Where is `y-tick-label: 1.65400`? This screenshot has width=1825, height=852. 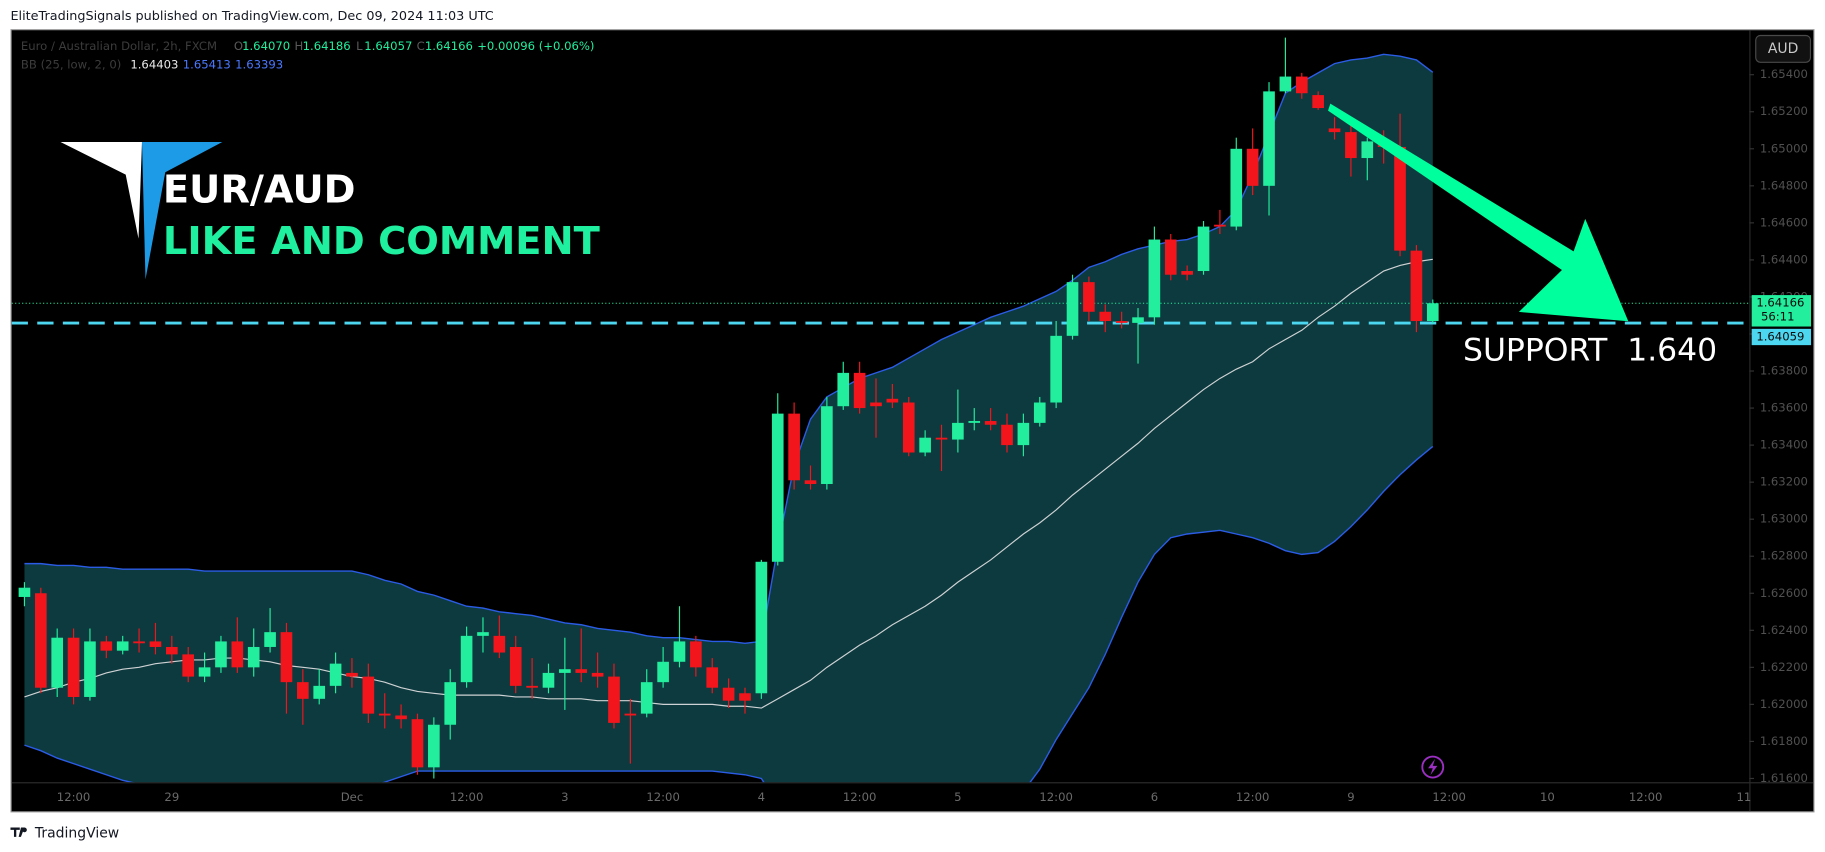
y-tick-label: 1.65400 is located at coordinates (1784, 74).